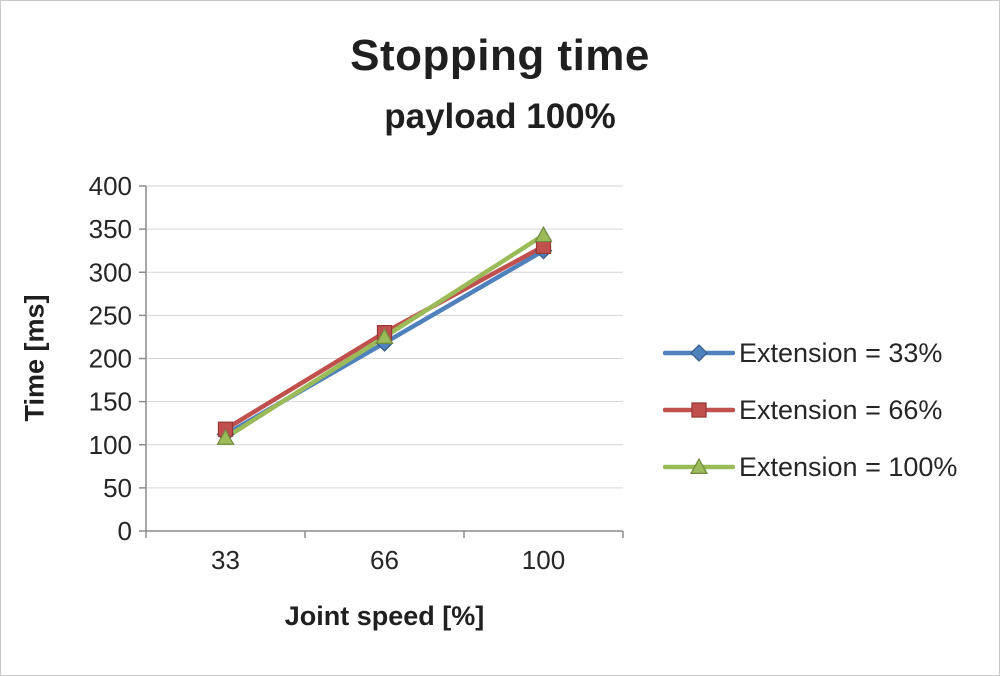  What do you see at coordinates (841, 409) in the screenshot?
I see `legend-label: Extension = 66%` at bounding box center [841, 409].